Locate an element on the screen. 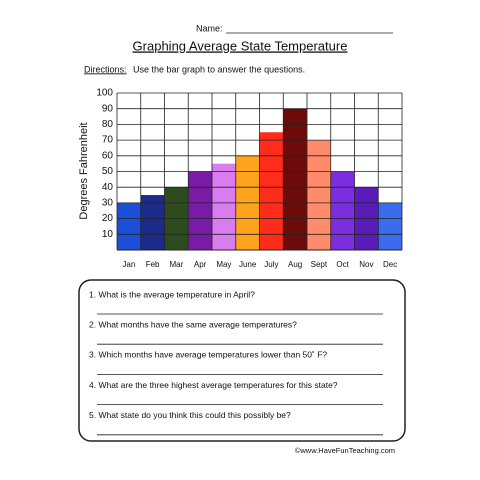 The height and width of the screenshot is (480, 480). title: Graphing Average State Temperature is located at coordinates (240, 45).